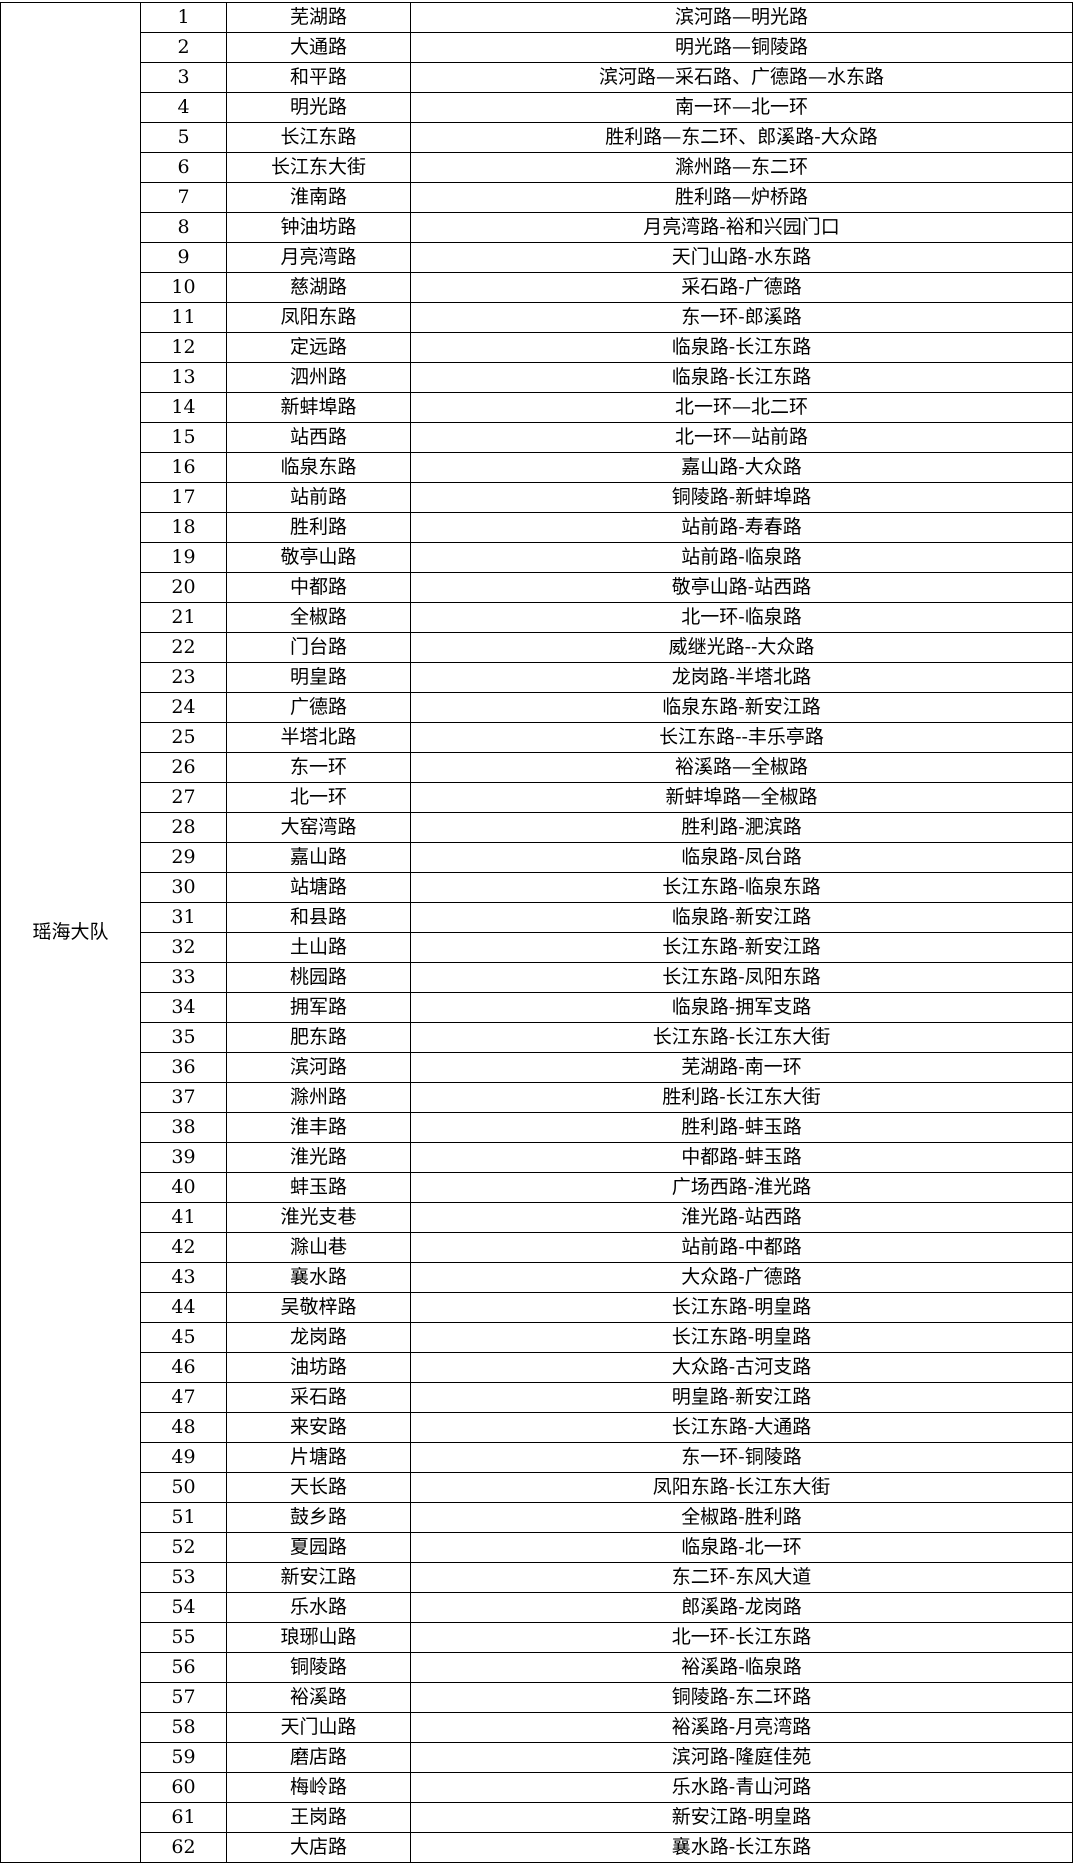  Describe the element at coordinates (318, 257) in the screenshot. I see `road-name: 月亮湾路` at that location.